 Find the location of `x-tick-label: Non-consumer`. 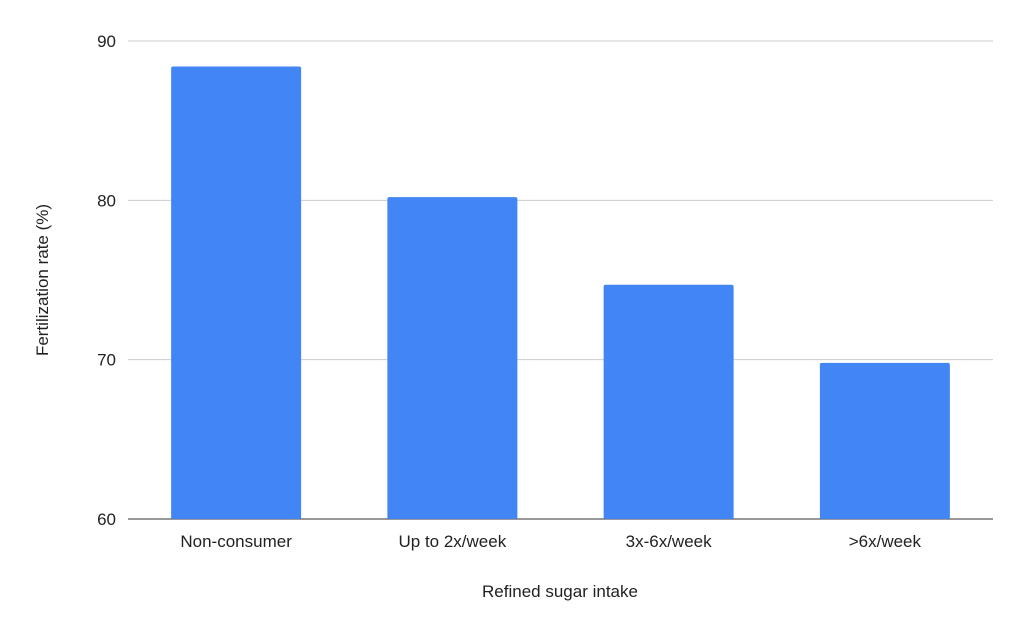

x-tick-label: Non-consumer is located at coordinates (236, 541).